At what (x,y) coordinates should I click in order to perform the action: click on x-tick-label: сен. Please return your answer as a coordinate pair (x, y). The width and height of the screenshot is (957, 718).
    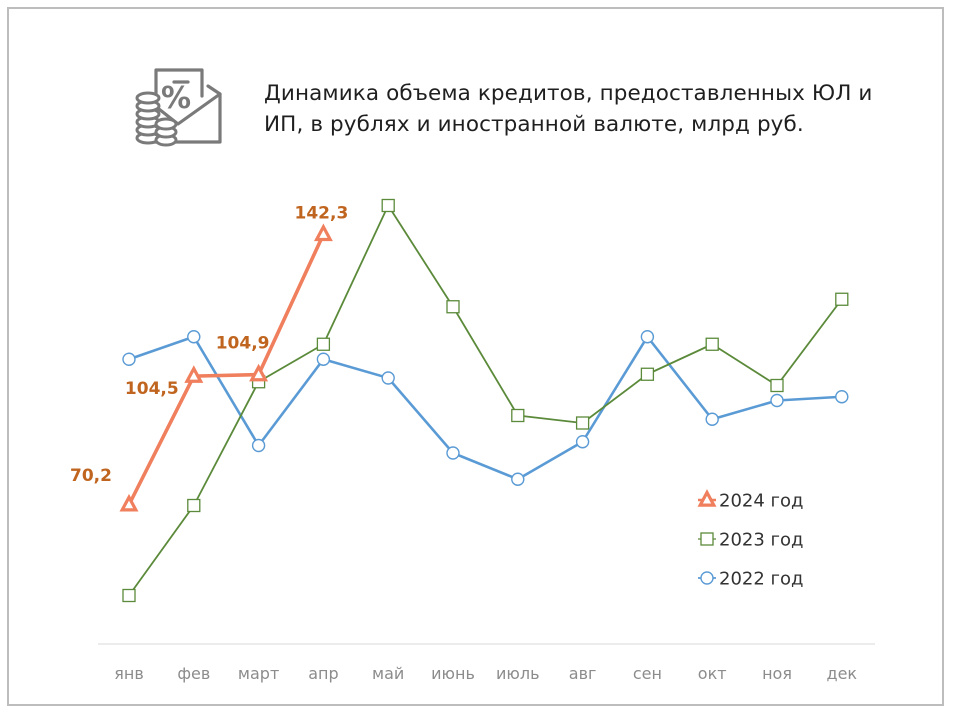
    Looking at the image, I should click on (647, 673).